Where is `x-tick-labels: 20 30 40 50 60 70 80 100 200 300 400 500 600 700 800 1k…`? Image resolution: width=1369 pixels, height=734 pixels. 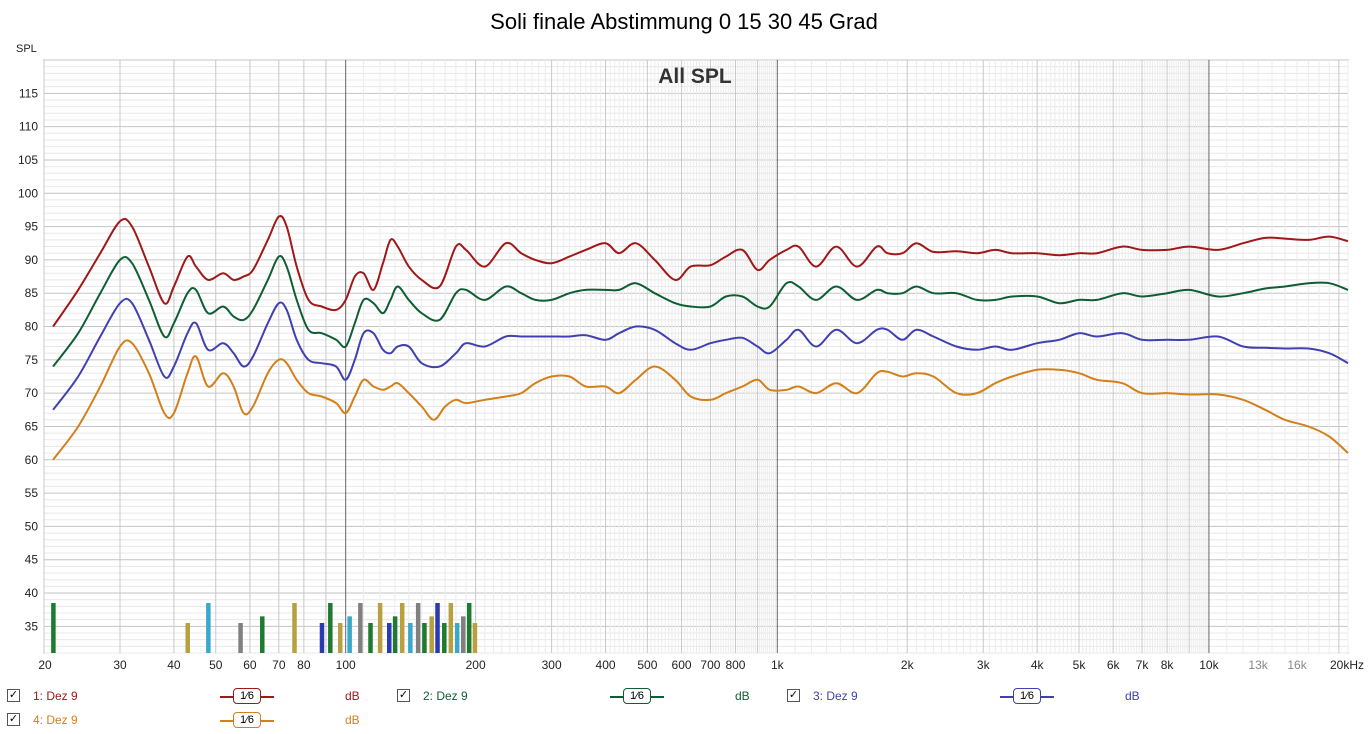
x-tick-labels: 20 30 40 50 60 70 80 100 200 300 400 500 600 700 800 1k… is located at coordinates (701, 665).